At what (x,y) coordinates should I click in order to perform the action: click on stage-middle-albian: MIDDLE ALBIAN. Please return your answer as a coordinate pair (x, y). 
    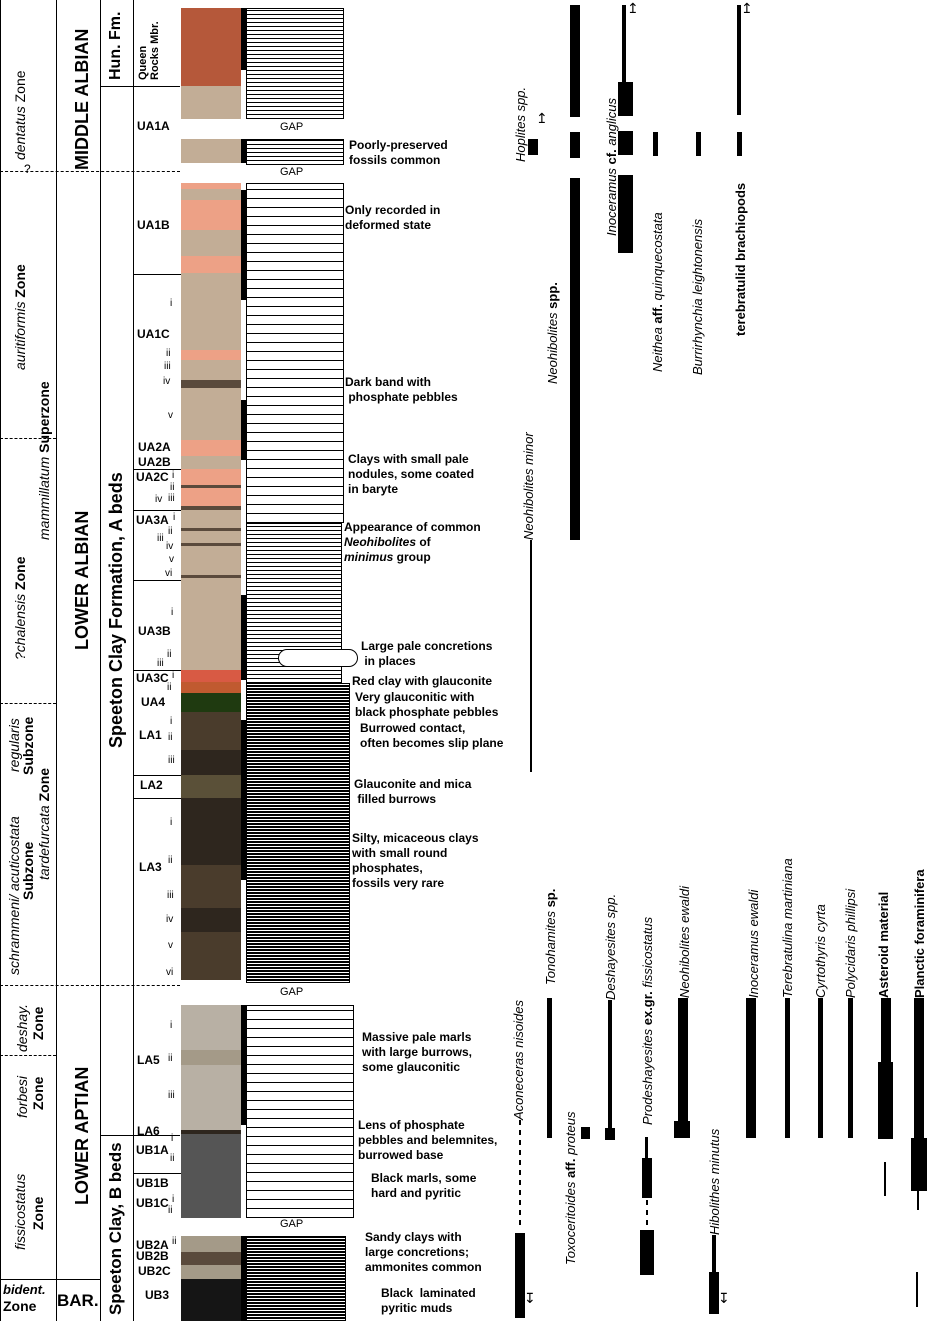
    Looking at the image, I should click on (82, 99).